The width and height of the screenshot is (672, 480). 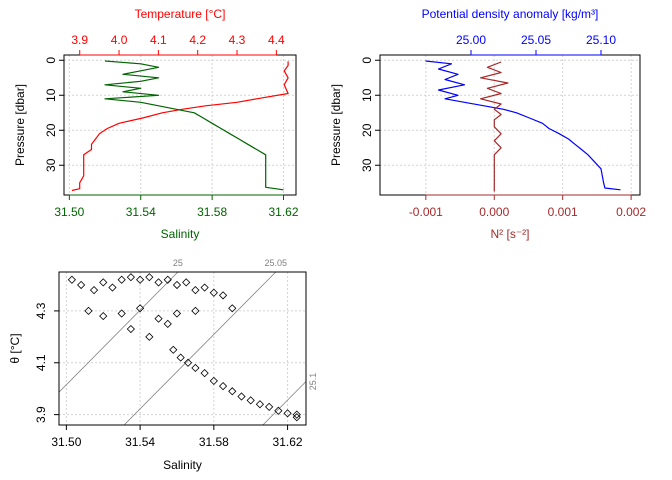 I want to click on ts-diagram-isopycnal-label-1: 25.05, so click(x=276, y=263).